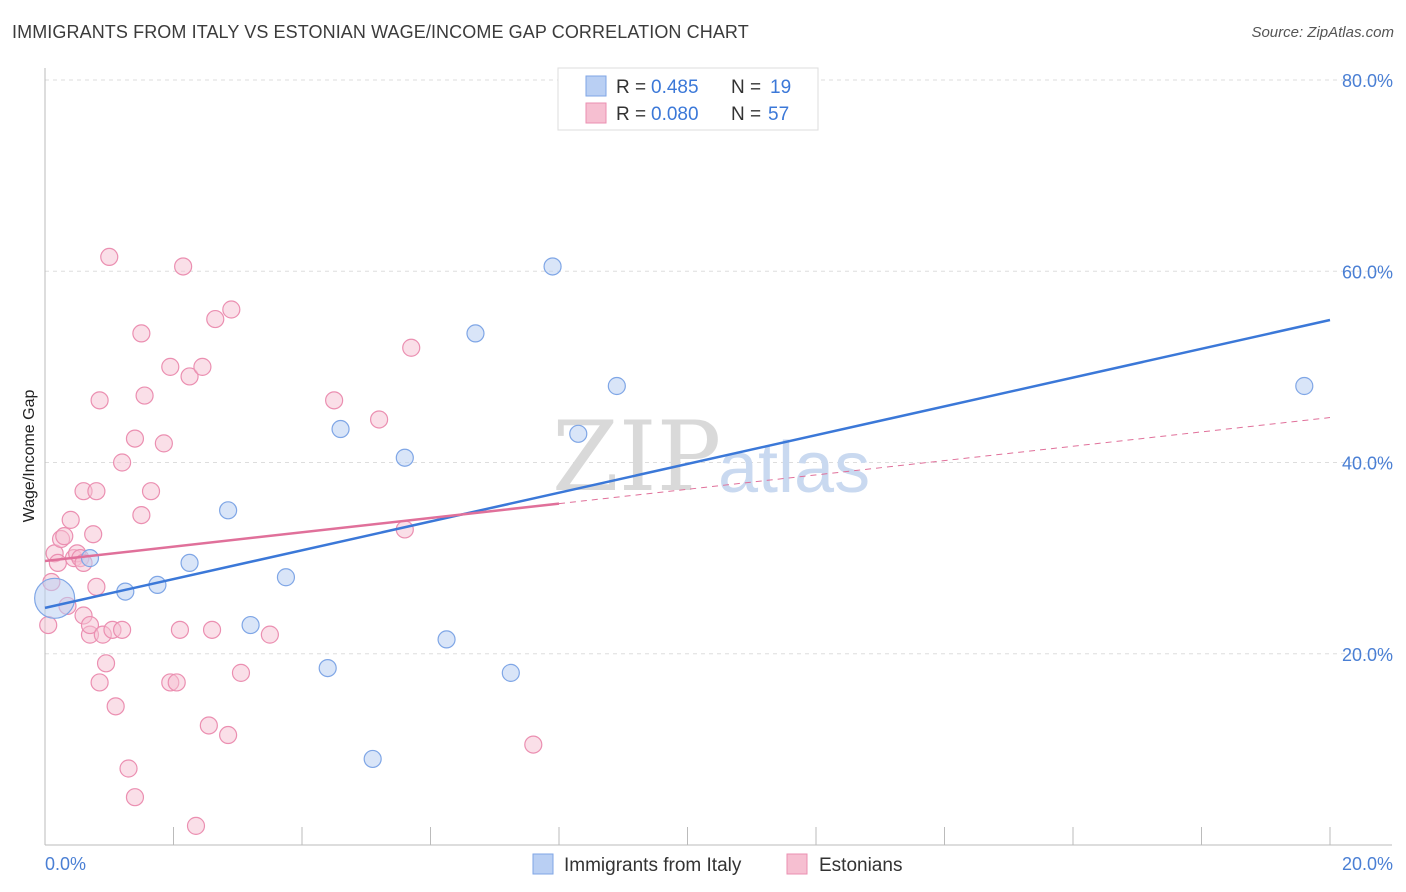 This screenshot has width=1406, height=892. Describe the element at coordinates (543, 864) in the screenshot. I see `bottom-legend-swatch-blue` at that location.